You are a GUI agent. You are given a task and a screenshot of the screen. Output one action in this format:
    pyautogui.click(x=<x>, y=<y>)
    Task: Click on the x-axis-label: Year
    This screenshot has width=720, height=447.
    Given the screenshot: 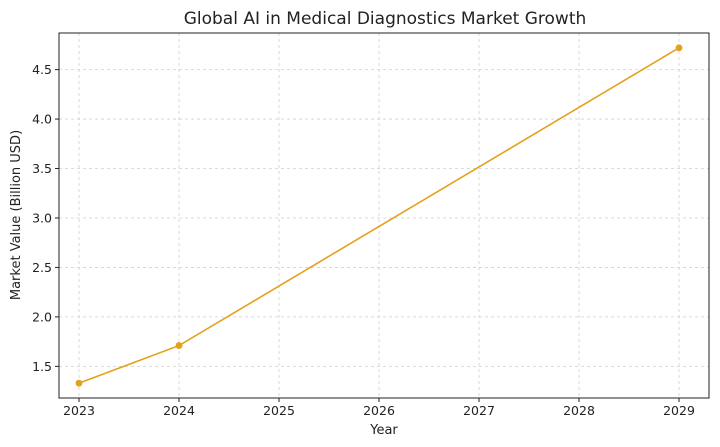 What is the action you would take?
    pyautogui.click(x=383, y=430)
    